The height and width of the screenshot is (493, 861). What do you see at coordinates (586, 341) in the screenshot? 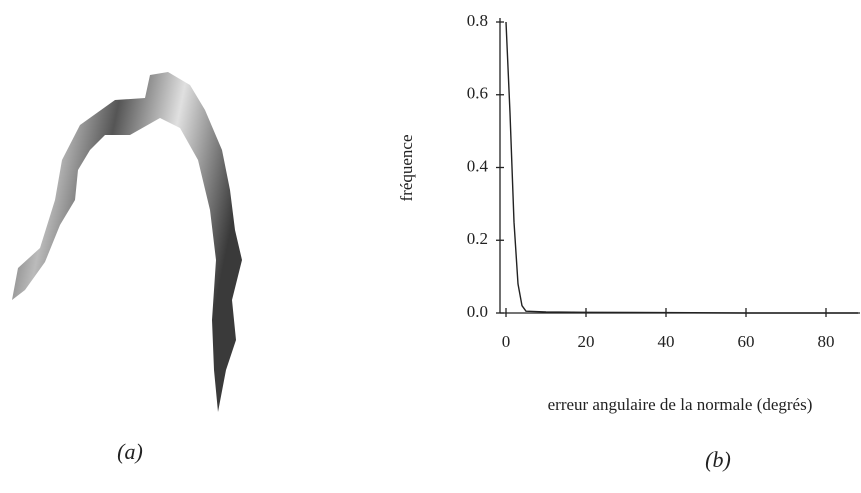
I see `x-tick-label: 20` at bounding box center [586, 341].